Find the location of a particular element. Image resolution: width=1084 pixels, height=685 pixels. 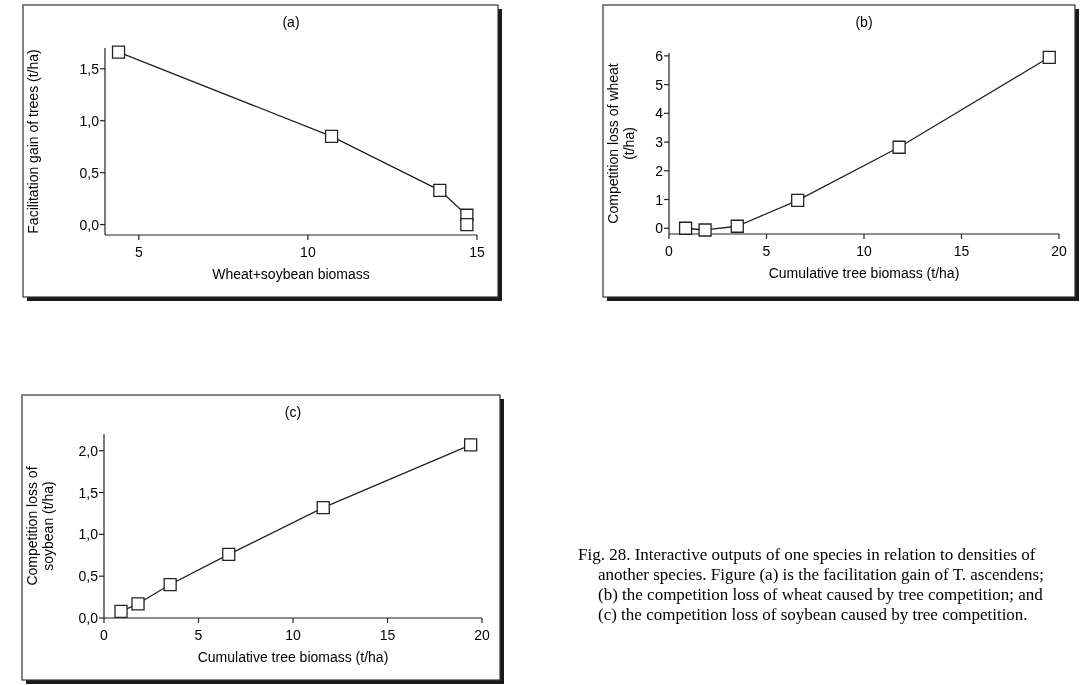

y-tick-label: 6 is located at coordinates (659, 55).